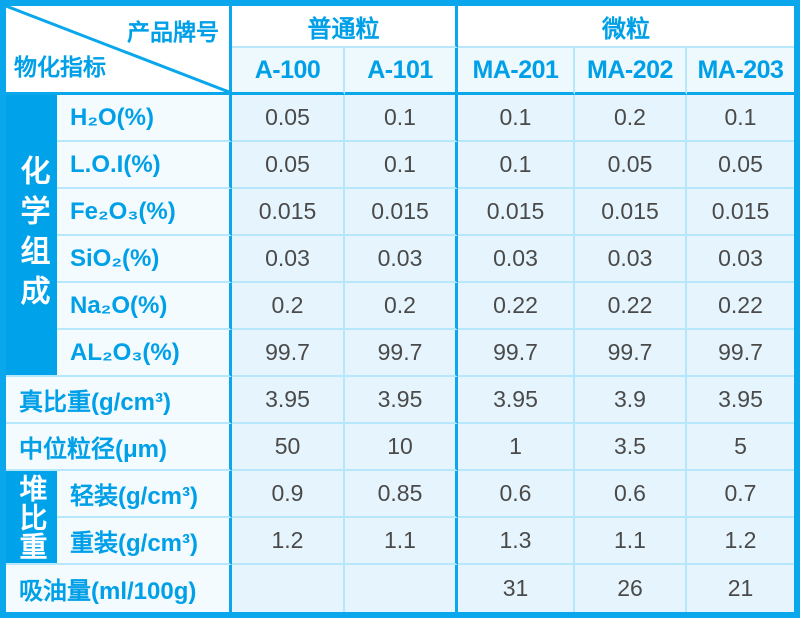  What do you see at coordinates (631, 447) in the screenshot?
I see `value-cell: 3.5` at bounding box center [631, 447].